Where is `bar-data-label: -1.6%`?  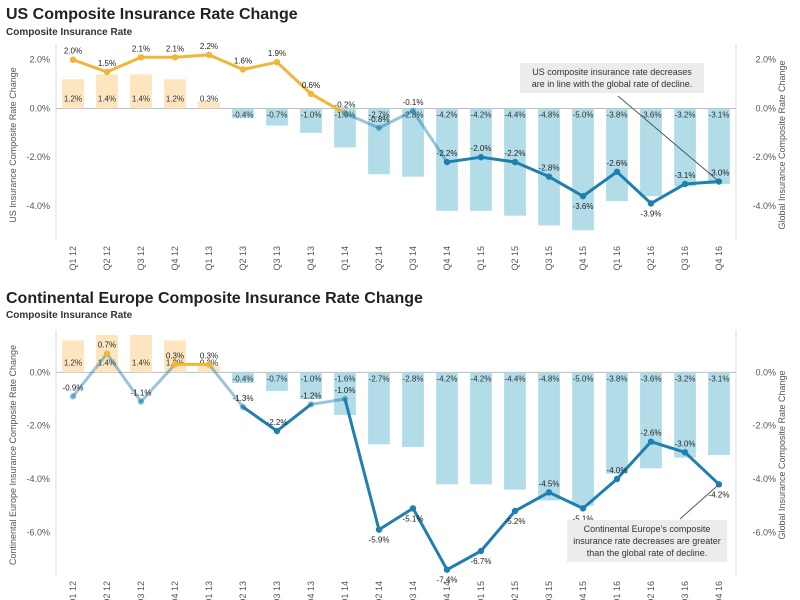
bar-data-label: -1.6% is located at coordinates (345, 378).